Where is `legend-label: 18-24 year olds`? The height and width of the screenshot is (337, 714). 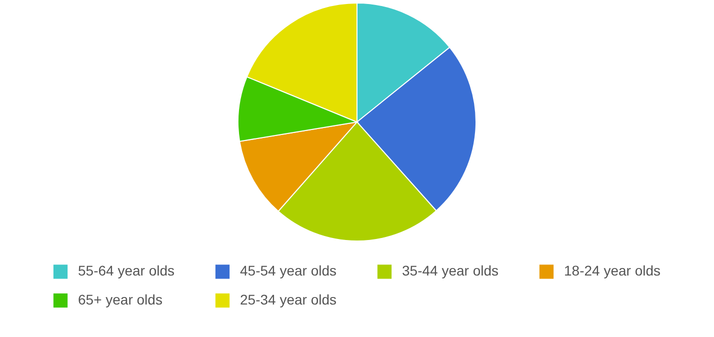 legend-label: 18-24 year olds is located at coordinates (612, 270).